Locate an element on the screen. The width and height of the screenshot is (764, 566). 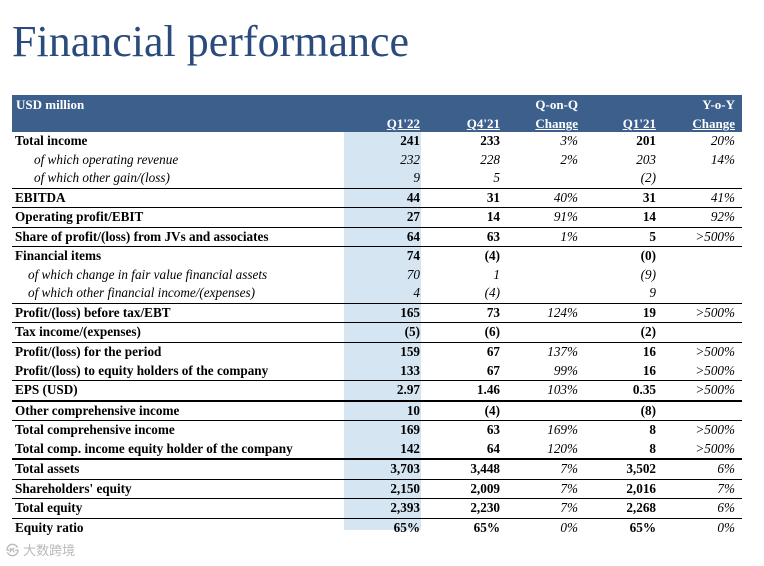
header-q1-22: Q1'22 is located at coordinates (403, 123).